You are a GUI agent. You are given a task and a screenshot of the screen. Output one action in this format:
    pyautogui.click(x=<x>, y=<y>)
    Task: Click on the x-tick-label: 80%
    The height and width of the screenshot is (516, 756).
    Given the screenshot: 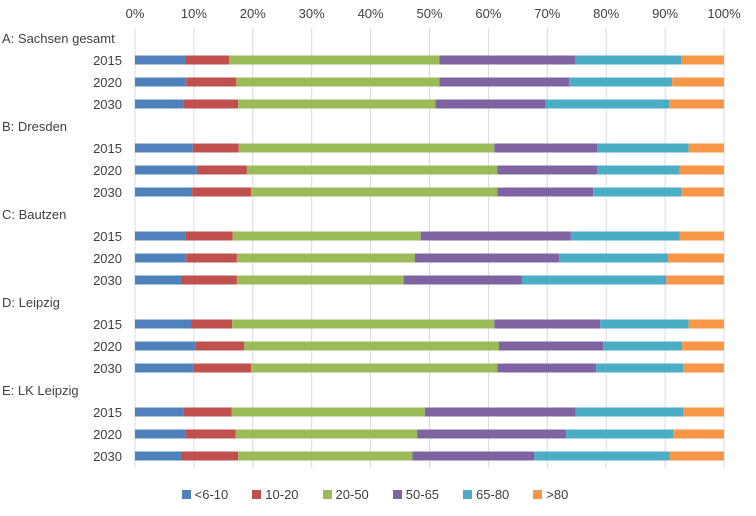 What is the action you would take?
    pyautogui.click(x=606, y=13)
    